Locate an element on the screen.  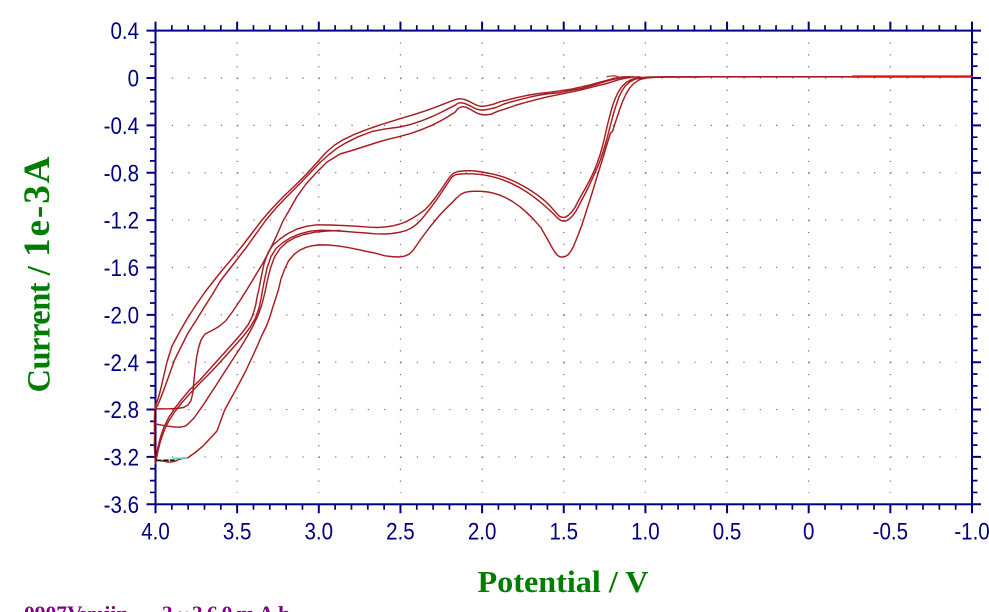
svg-text: -0.8 is located at coordinates (121, 174).